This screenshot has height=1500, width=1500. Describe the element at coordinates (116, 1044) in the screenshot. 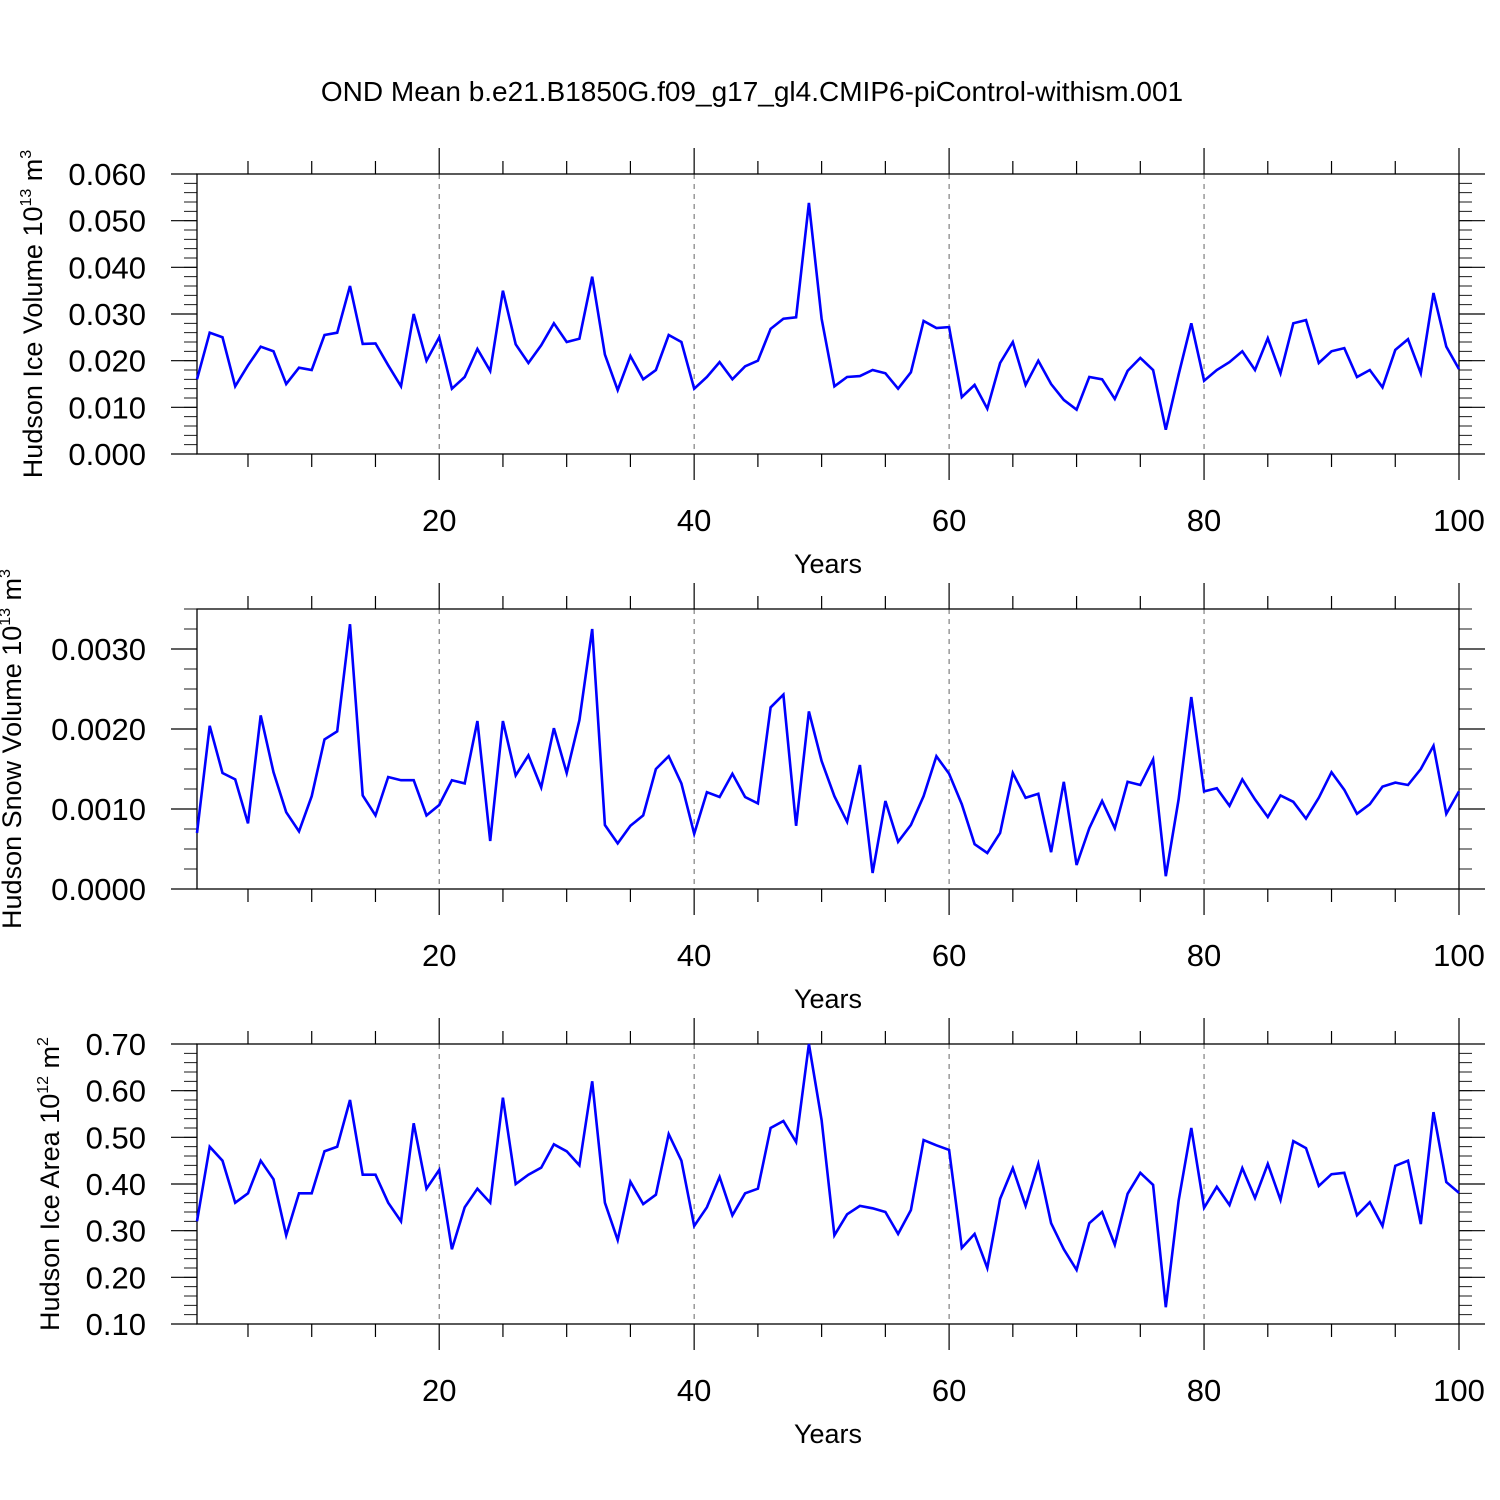

I see `y-tick-label: 0.70` at that location.